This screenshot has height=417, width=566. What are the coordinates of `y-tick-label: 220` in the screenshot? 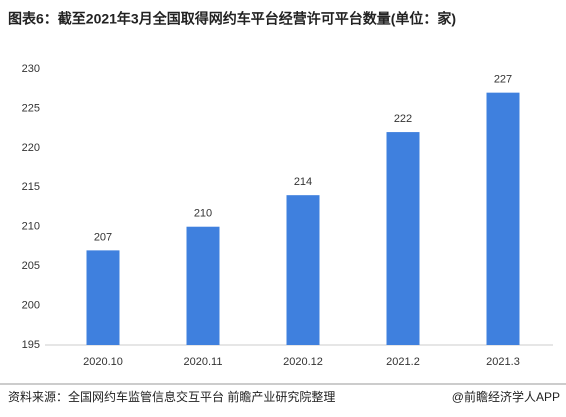 It's located at (31, 148).